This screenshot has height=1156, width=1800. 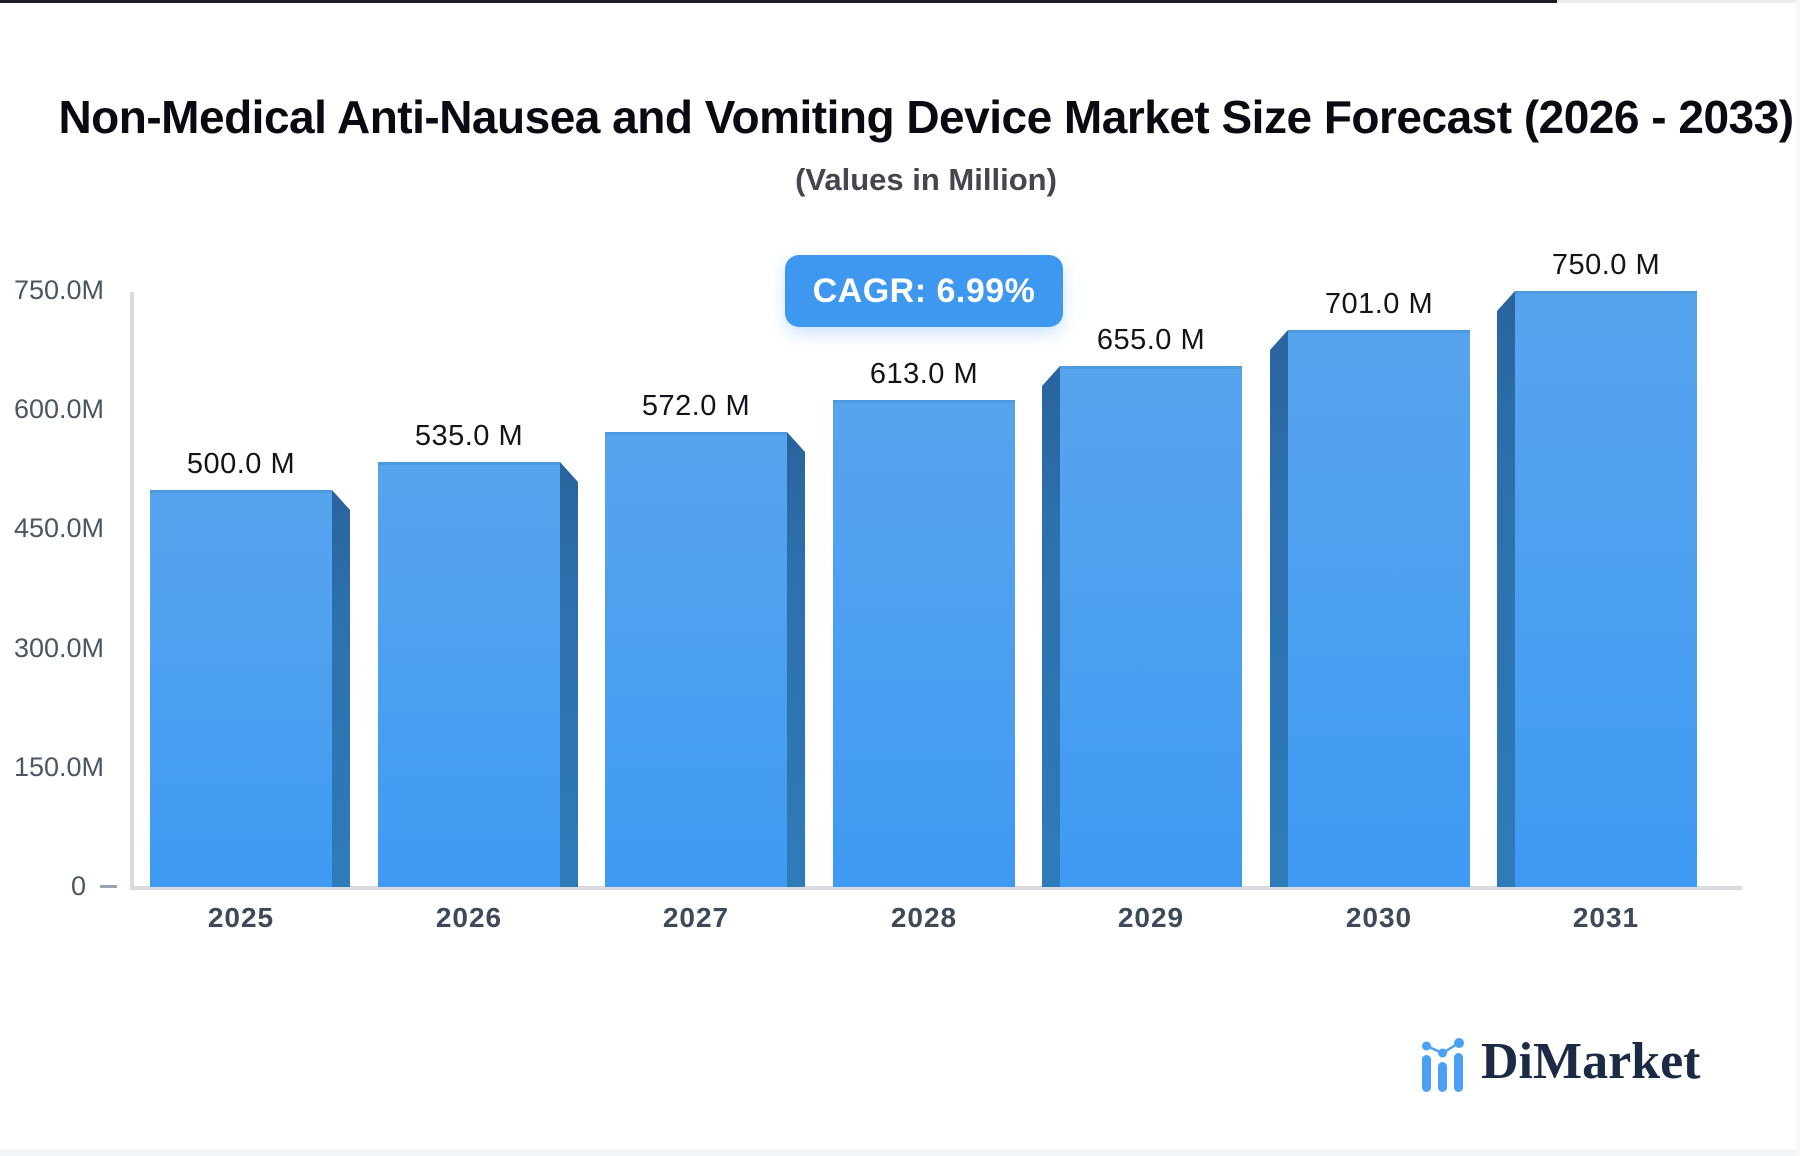 I want to click on y-axis-line, so click(x=132, y=590).